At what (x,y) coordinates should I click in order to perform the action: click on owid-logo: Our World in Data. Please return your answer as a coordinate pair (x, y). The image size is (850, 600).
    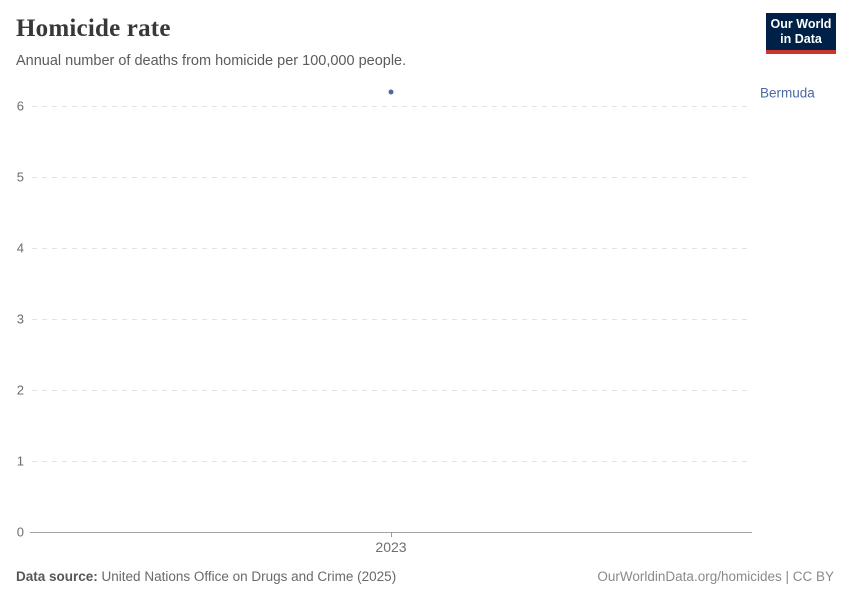
    Looking at the image, I should click on (801, 33).